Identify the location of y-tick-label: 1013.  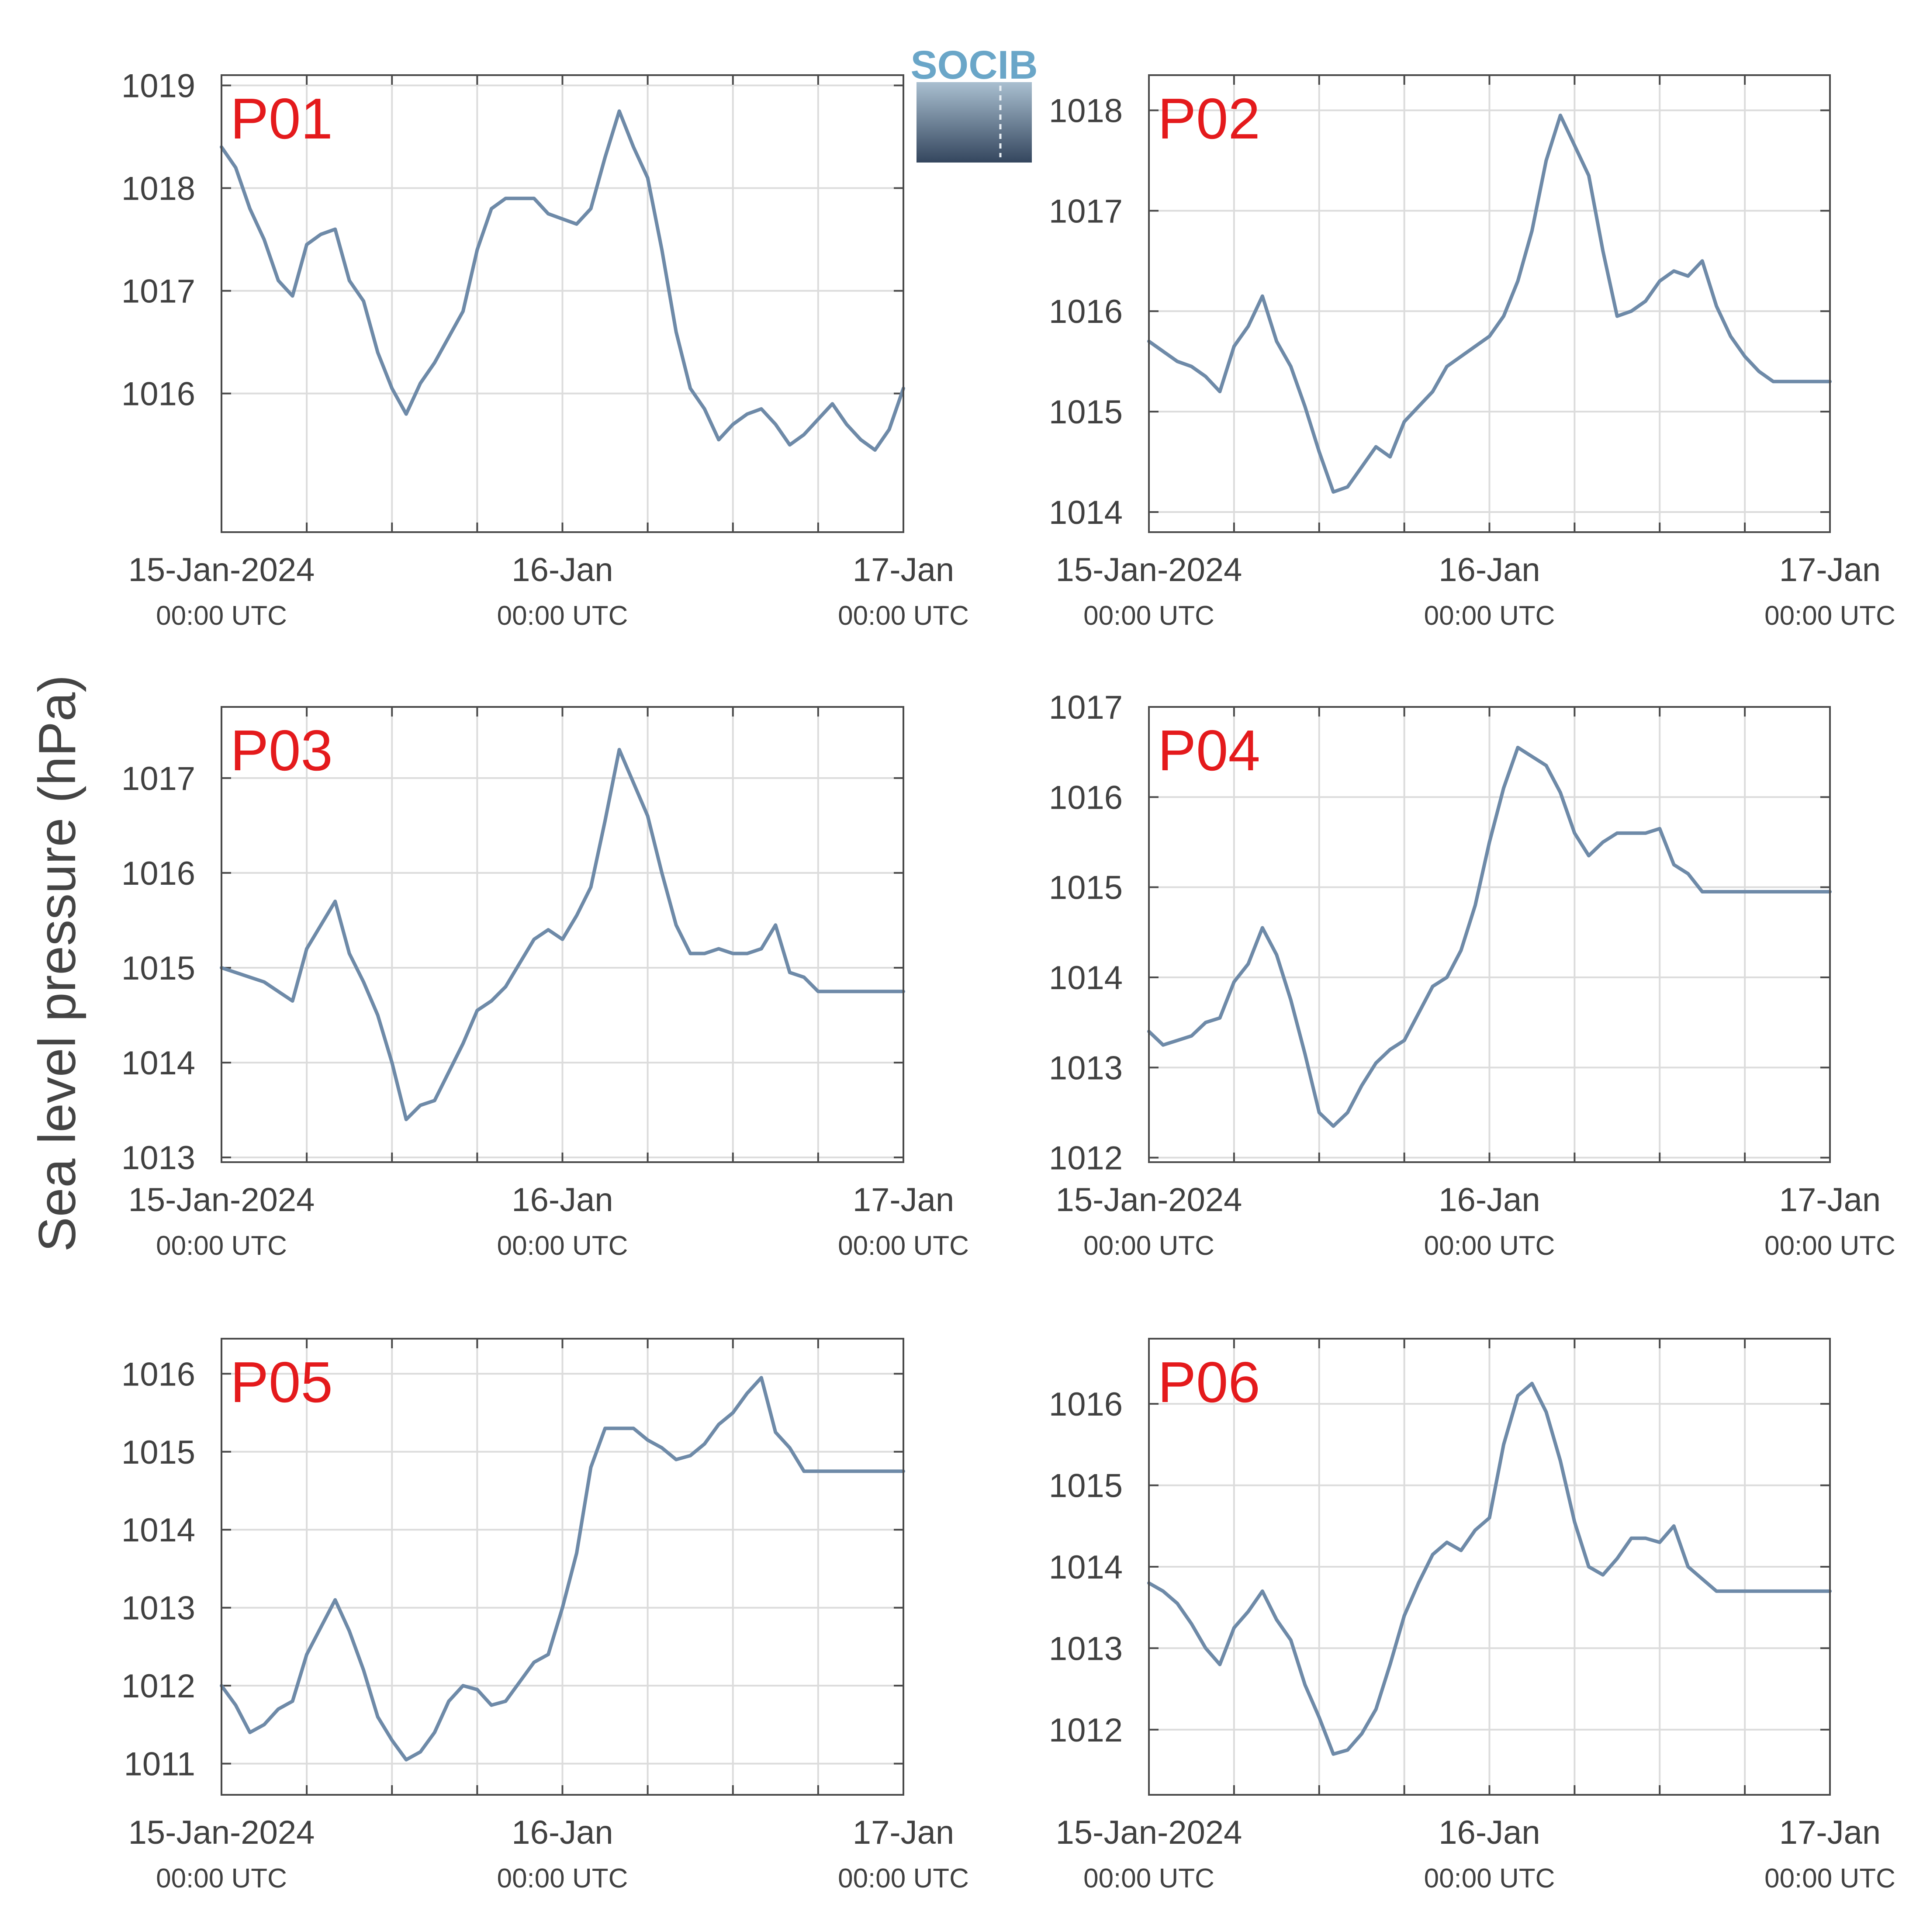
(158, 1158).